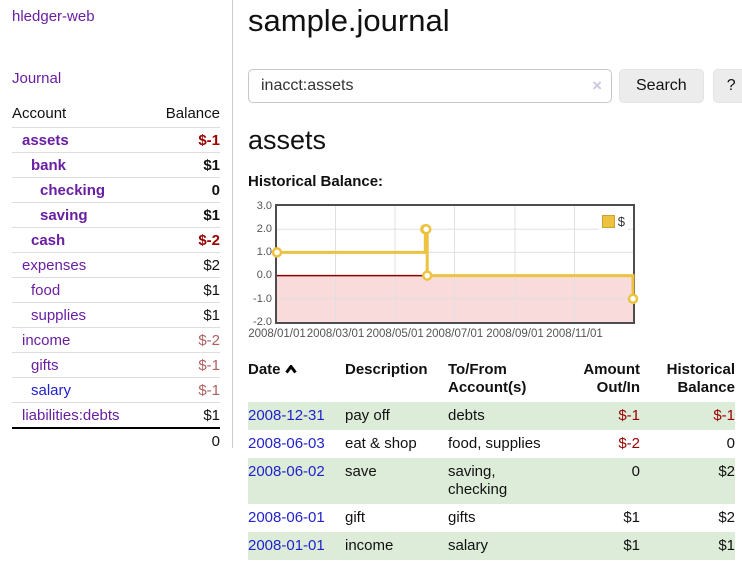 This screenshot has height=582, width=742. Describe the element at coordinates (116, 165) in the screenshot. I see `account-row: bank $1` at that location.